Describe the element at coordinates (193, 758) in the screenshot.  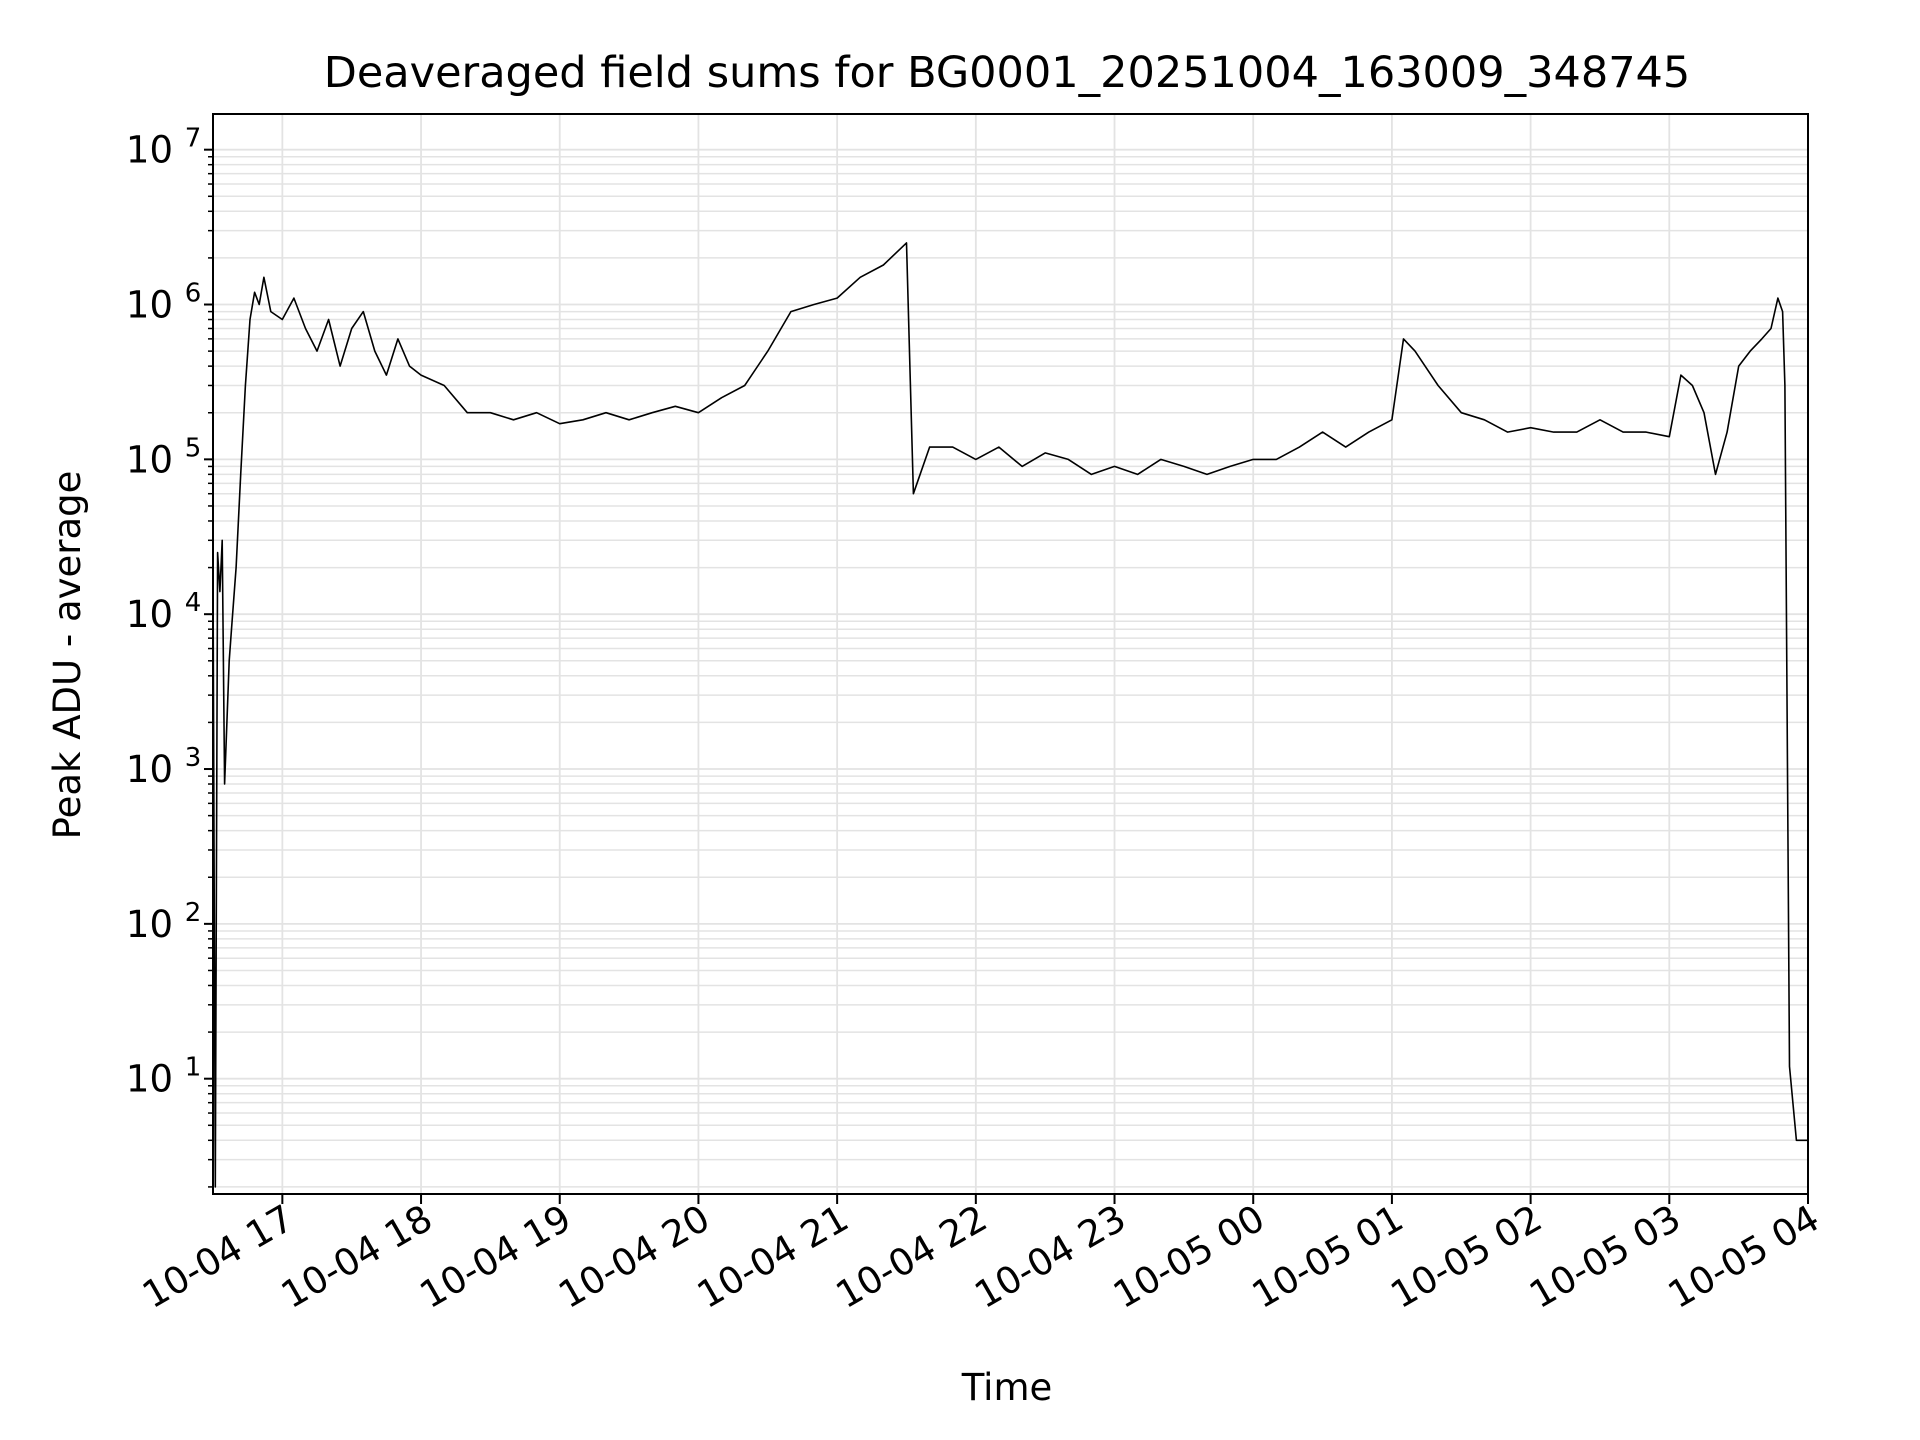
I see `y-tick-label-exponent: 3` at that location.